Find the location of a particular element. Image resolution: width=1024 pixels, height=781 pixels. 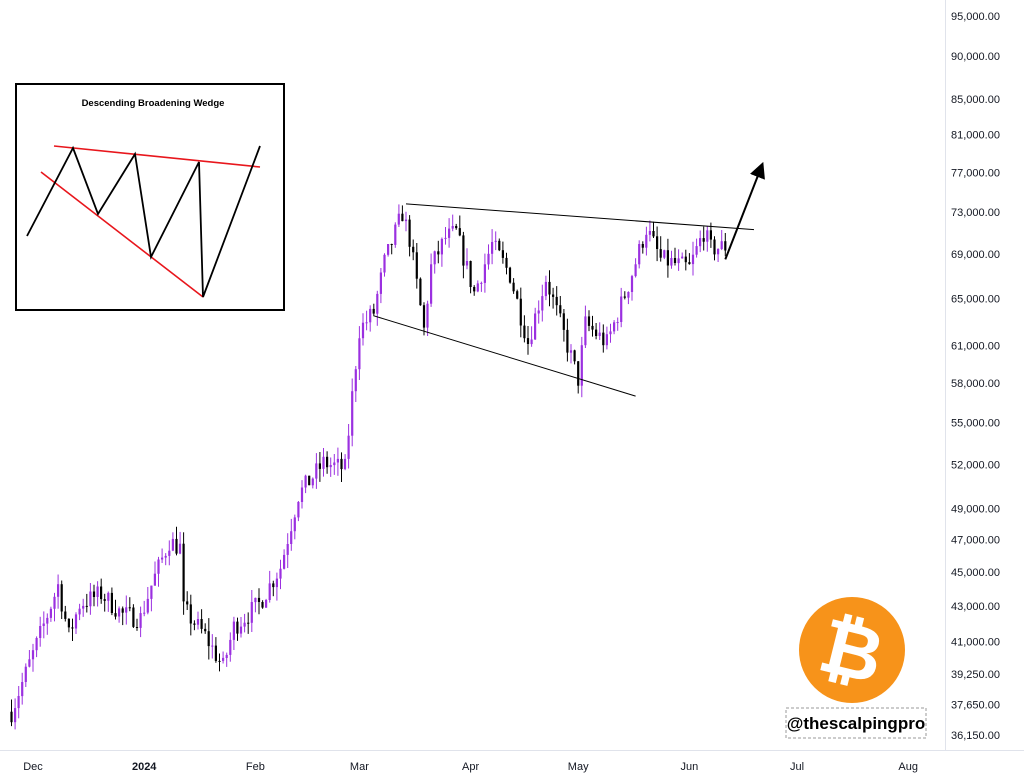

price-tick-label: 43,000.00 is located at coordinates (975, 607).